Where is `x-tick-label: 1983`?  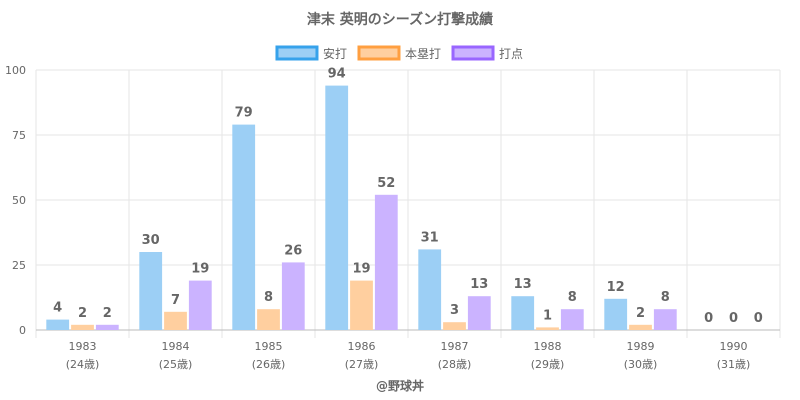 x-tick-label: 1983 is located at coordinates (83, 346).